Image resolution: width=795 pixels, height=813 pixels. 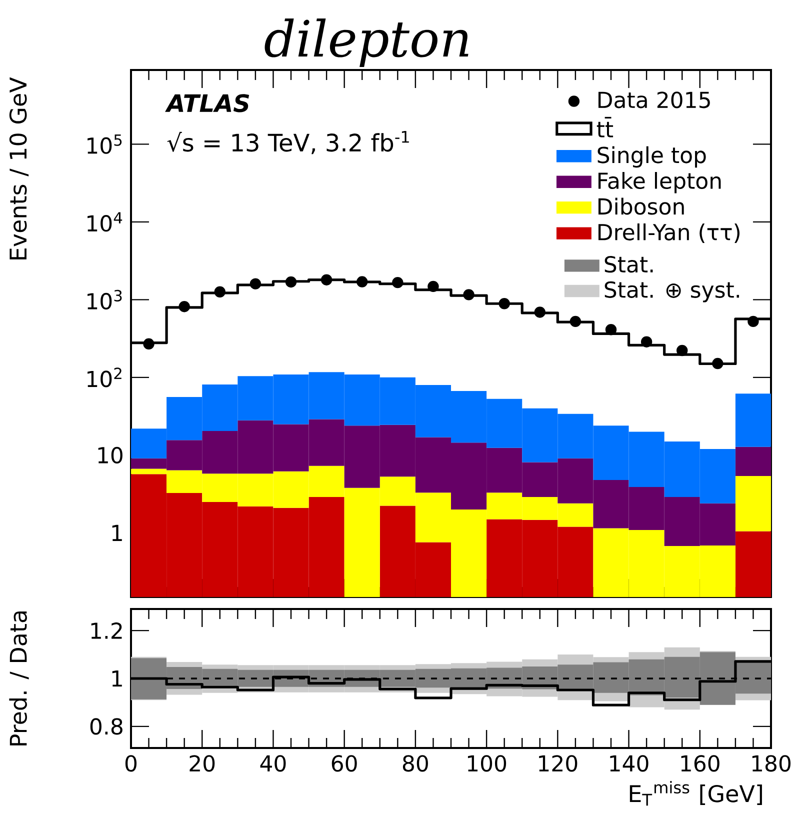 What do you see at coordinates (19, 168) in the screenshot?
I see `y-axis-title: Events / 10 GeV` at bounding box center [19, 168].